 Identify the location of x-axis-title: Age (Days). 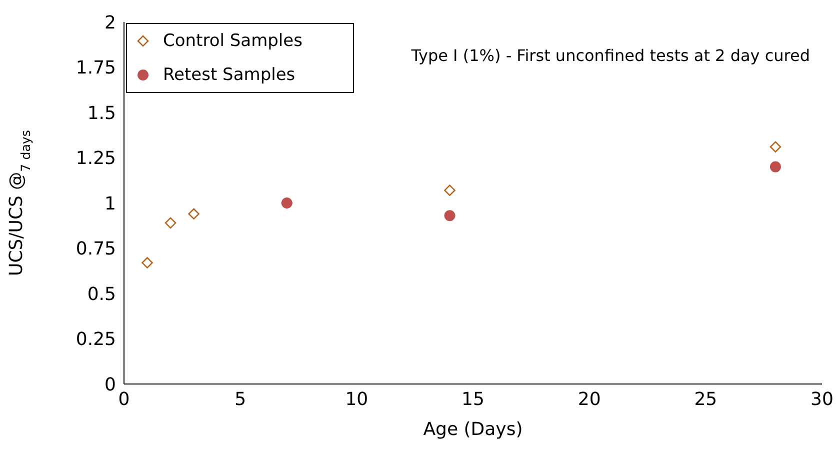
(473, 429).